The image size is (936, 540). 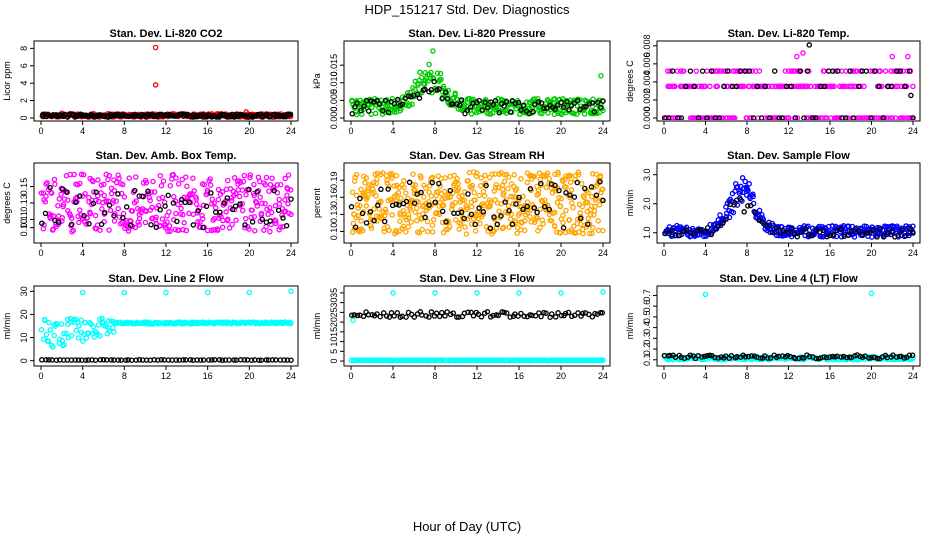 What do you see at coordinates (334, 351) in the screenshot?
I see `y-tick-label: 5` at bounding box center [334, 351].